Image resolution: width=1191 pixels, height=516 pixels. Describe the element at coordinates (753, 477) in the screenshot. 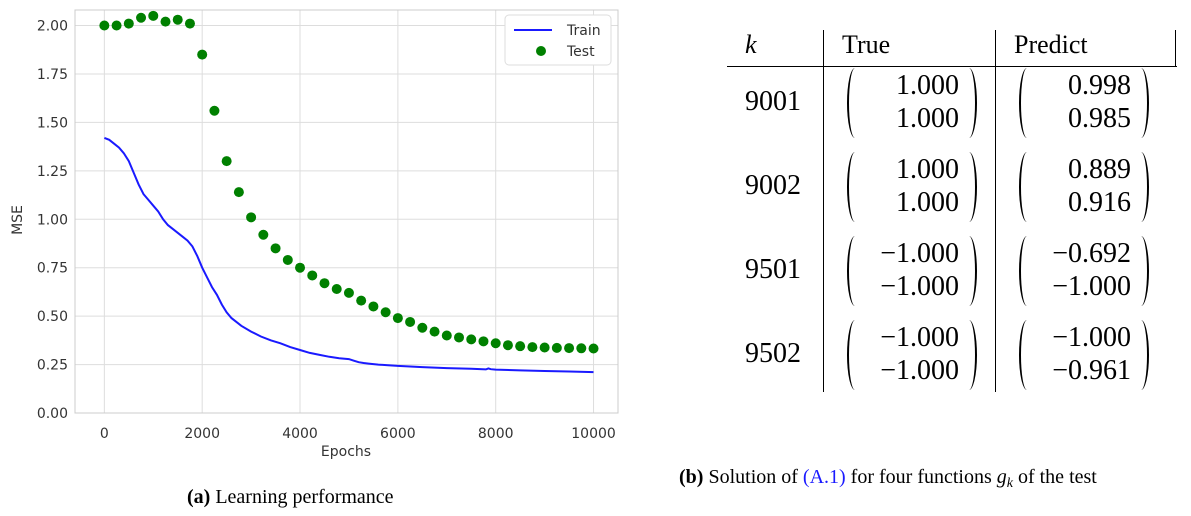

I see `caption-b-text-pre: Solution of` at that location.